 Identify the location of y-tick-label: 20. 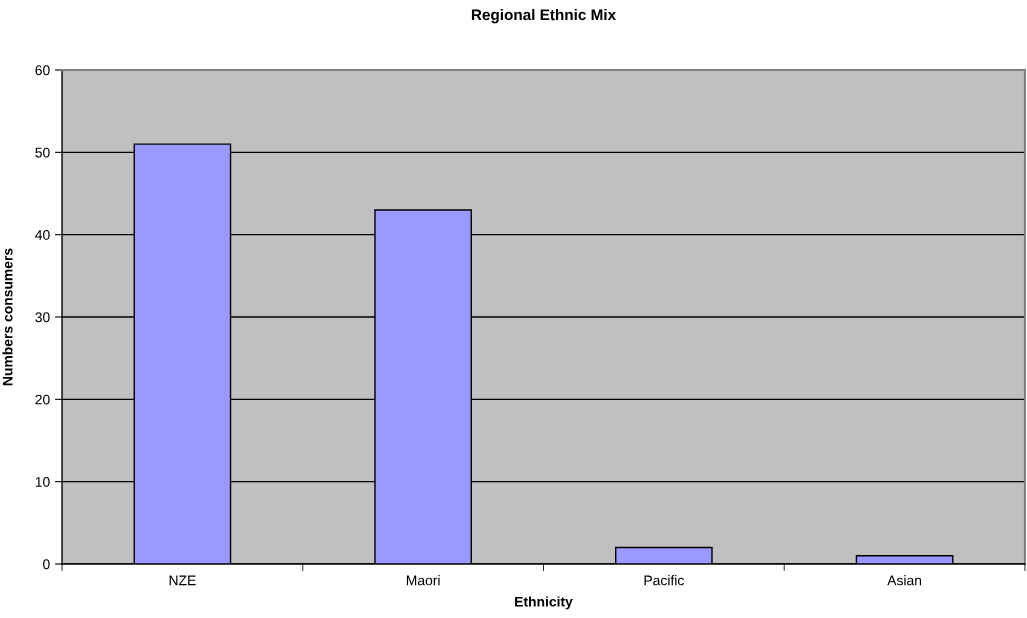
(42, 399).